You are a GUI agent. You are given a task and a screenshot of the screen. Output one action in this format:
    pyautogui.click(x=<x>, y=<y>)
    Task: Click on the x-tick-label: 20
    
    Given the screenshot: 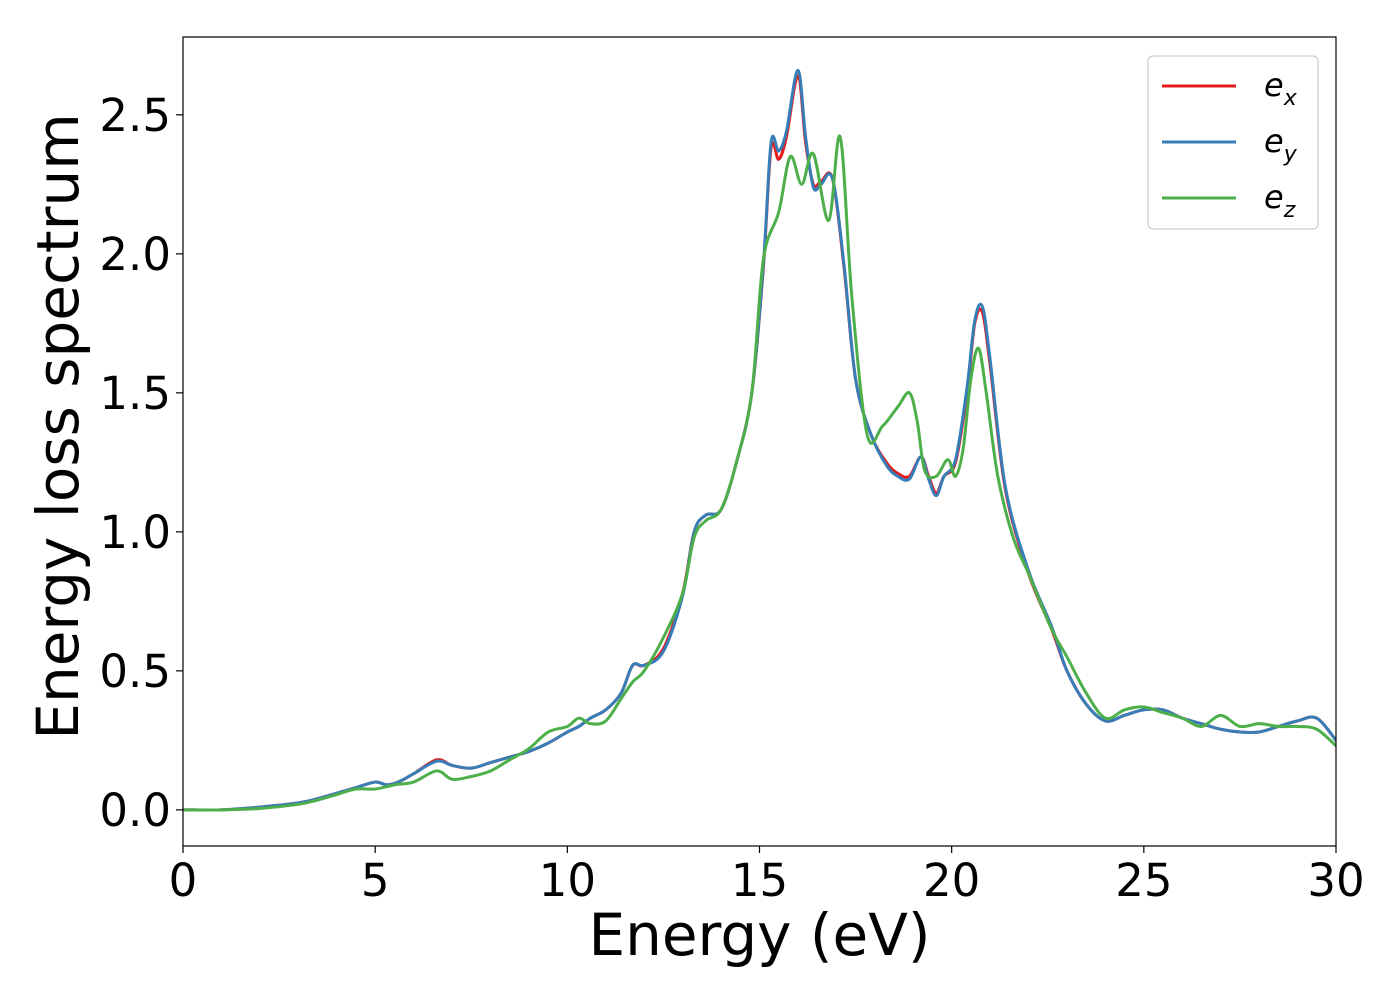 What is the action you would take?
    pyautogui.click(x=951, y=880)
    